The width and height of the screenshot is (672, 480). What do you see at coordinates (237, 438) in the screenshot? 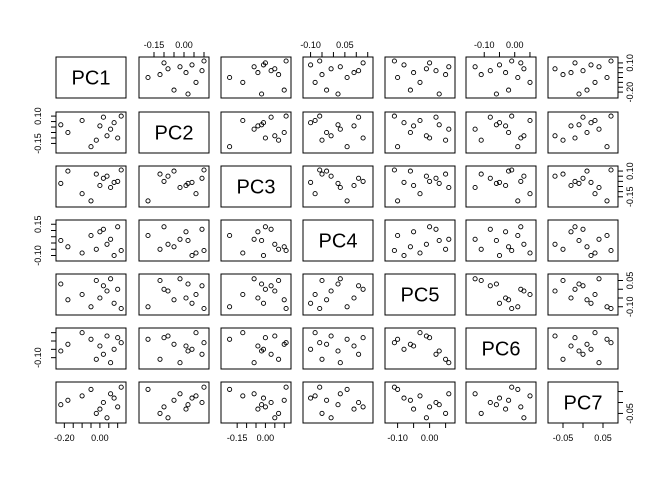
I see `tick-label-bottom-pc3-0: -0.15` at bounding box center [237, 438].